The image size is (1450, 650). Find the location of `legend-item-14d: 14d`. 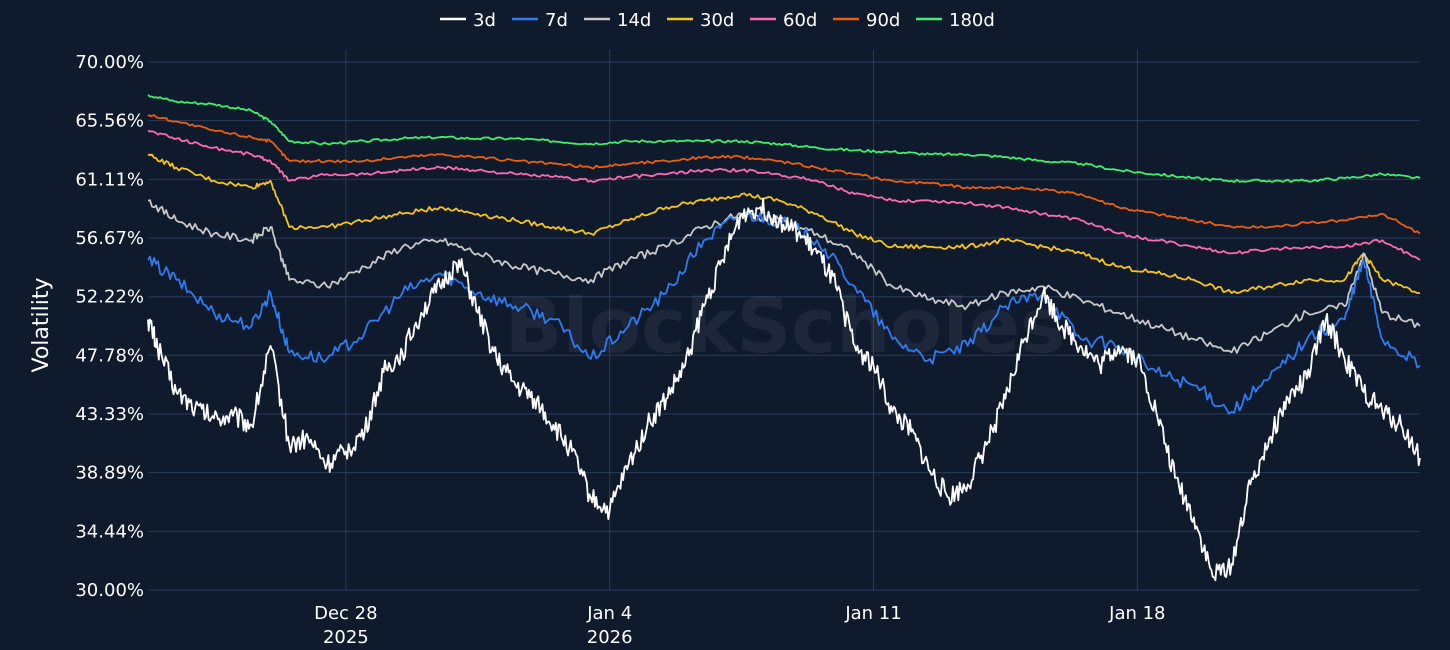

legend-item-14d: 14d is located at coordinates (617, 20).